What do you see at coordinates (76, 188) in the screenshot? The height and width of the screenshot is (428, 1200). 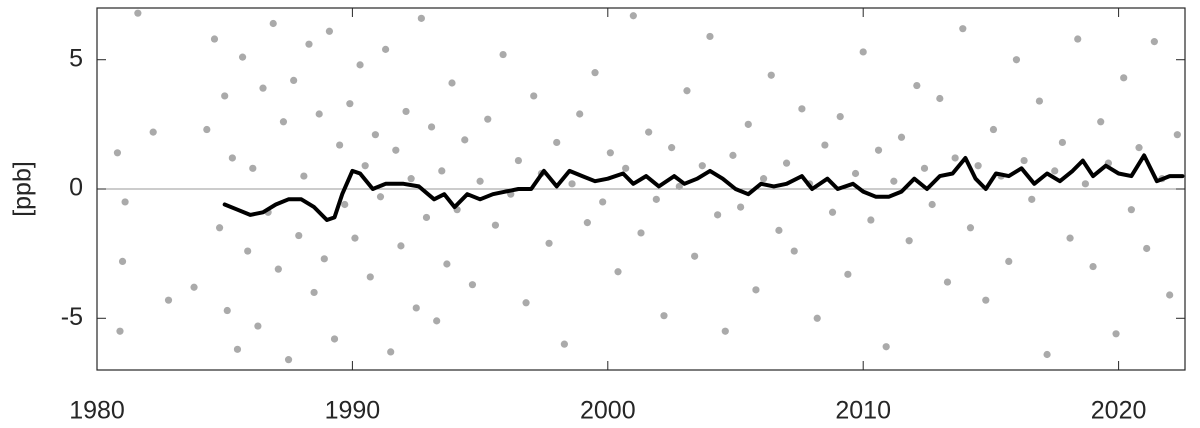 I see `y-tick-label: 0` at bounding box center [76, 188].